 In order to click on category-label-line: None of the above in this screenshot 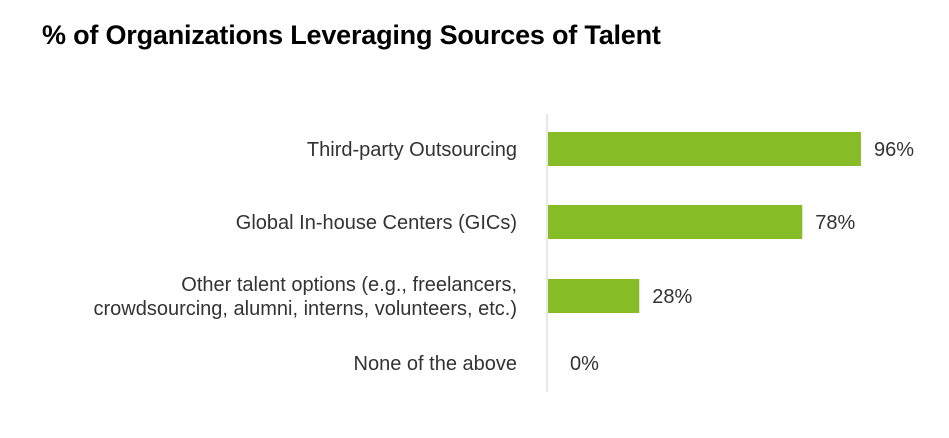, I will do `click(435, 364)`.